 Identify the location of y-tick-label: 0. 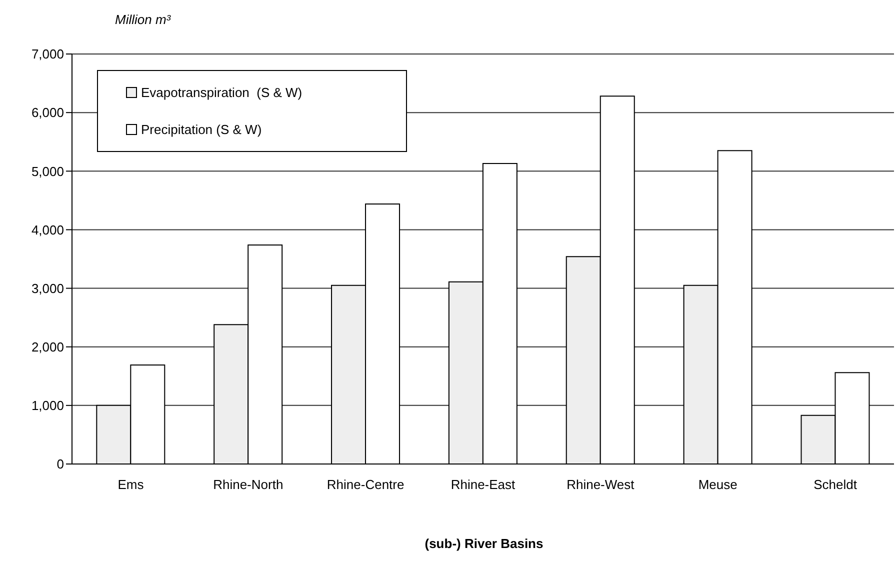
(60, 464).